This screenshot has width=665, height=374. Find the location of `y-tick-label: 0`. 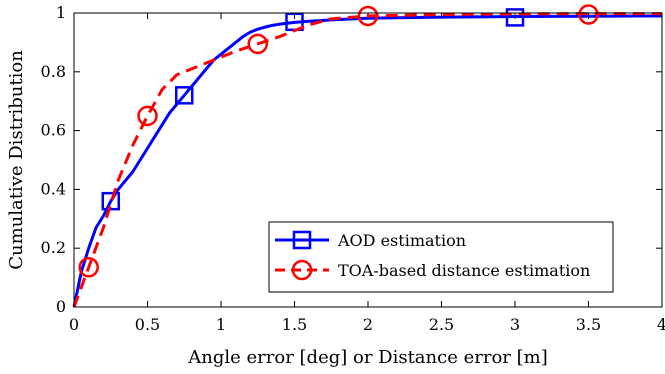

y-tick-label: 0 is located at coordinates (61, 306).